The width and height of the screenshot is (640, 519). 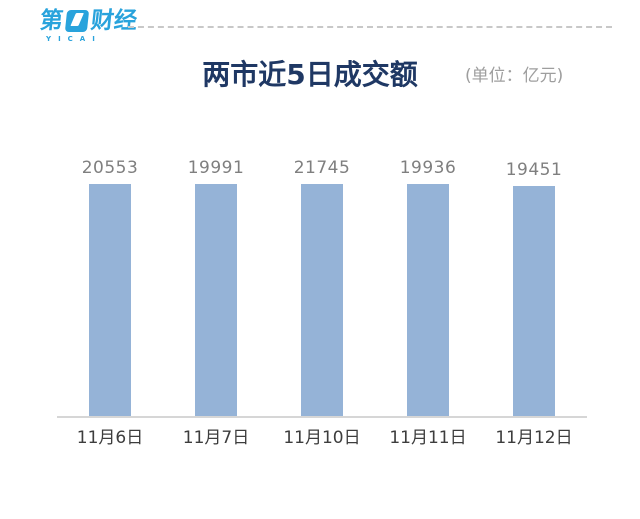 What do you see at coordinates (216, 168) in the screenshot?
I see `bar-value-label: 19991` at bounding box center [216, 168].